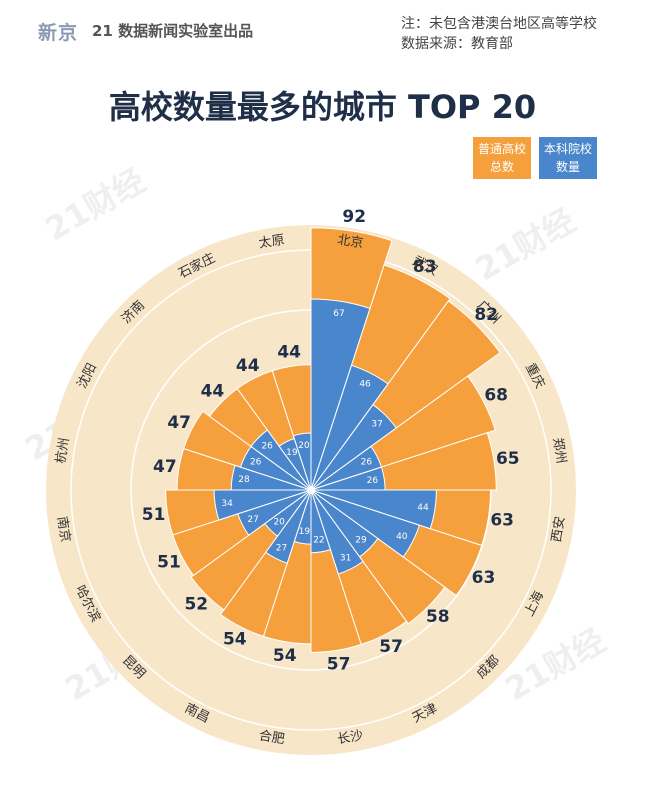  What do you see at coordinates (502, 158) in the screenshot?
I see `legend-item-total: 普通高校总数` at bounding box center [502, 158].